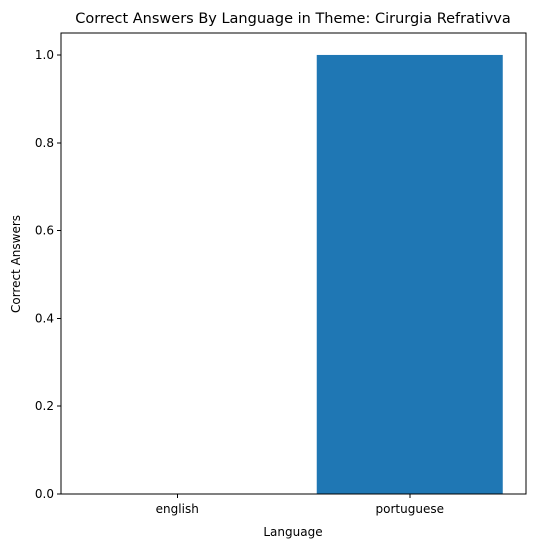 The image size is (553, 547). Describe the element at coordinates (44, 318) in the screenshot. I see `y-tick-label: 0.4` at that location.